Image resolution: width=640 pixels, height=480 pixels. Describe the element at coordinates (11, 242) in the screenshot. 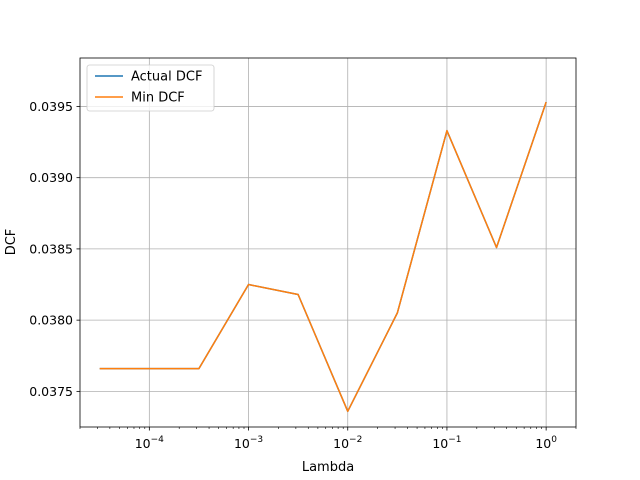

I see `y-axis-label: DCF` at that location.